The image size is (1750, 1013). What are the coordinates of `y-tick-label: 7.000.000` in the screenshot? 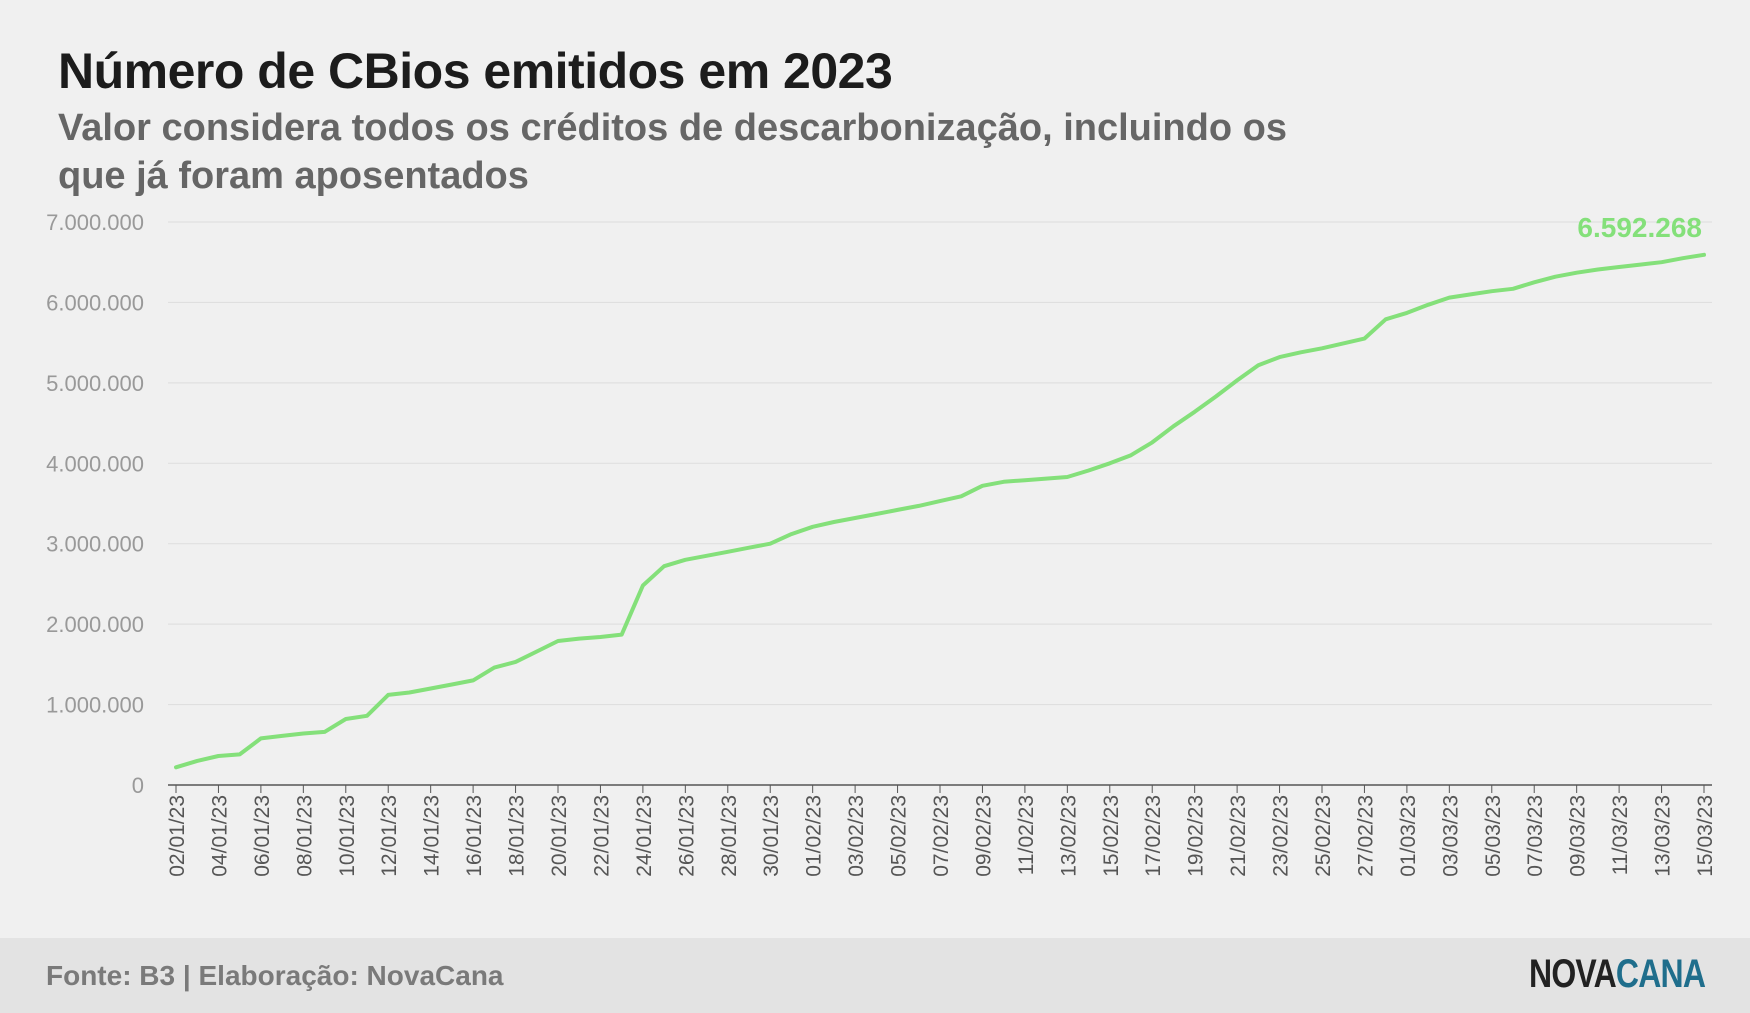 It's located at (95, 222).